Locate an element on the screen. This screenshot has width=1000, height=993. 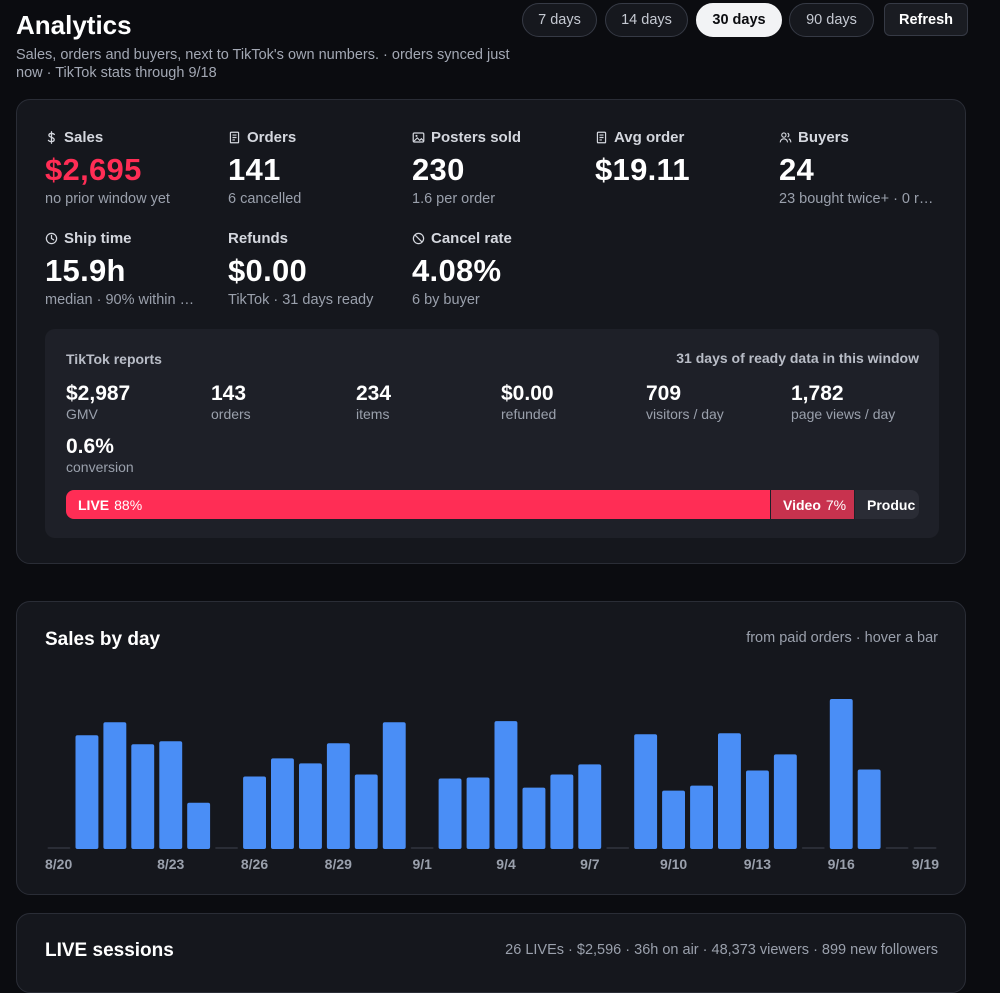
tiktok-stat-gmv: $2,987 GMV is located at coordinates (136, 402).